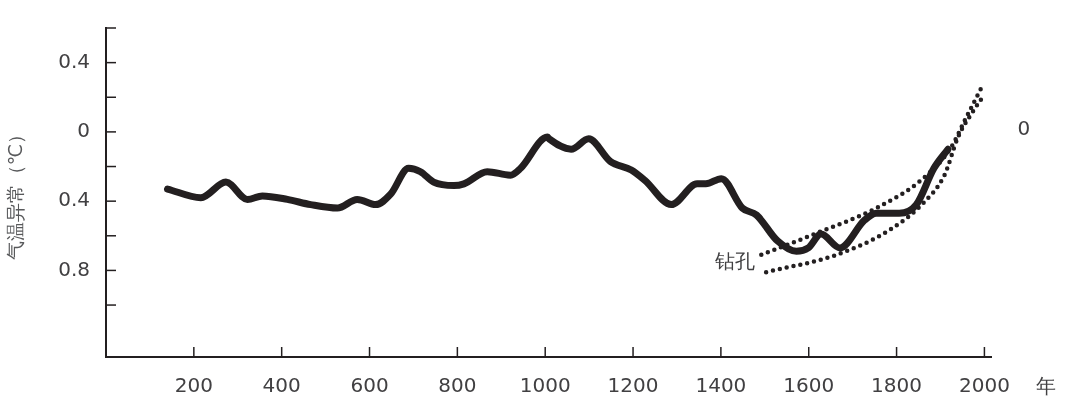 The image size is (1080, 414). I want to click on x-tick-label: 200, so click(193, 385).